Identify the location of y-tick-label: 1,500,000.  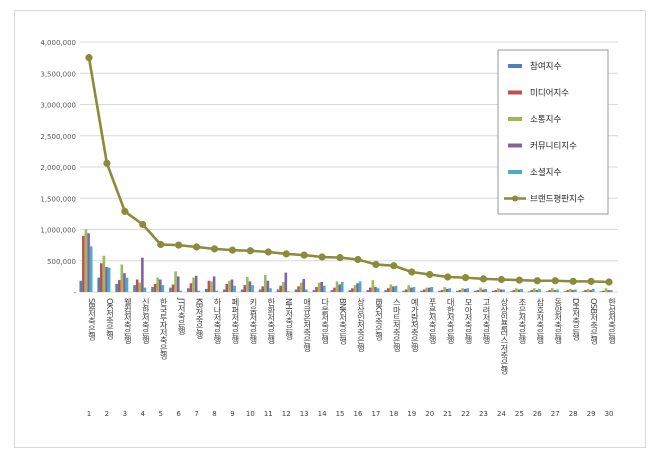
(58, 199).